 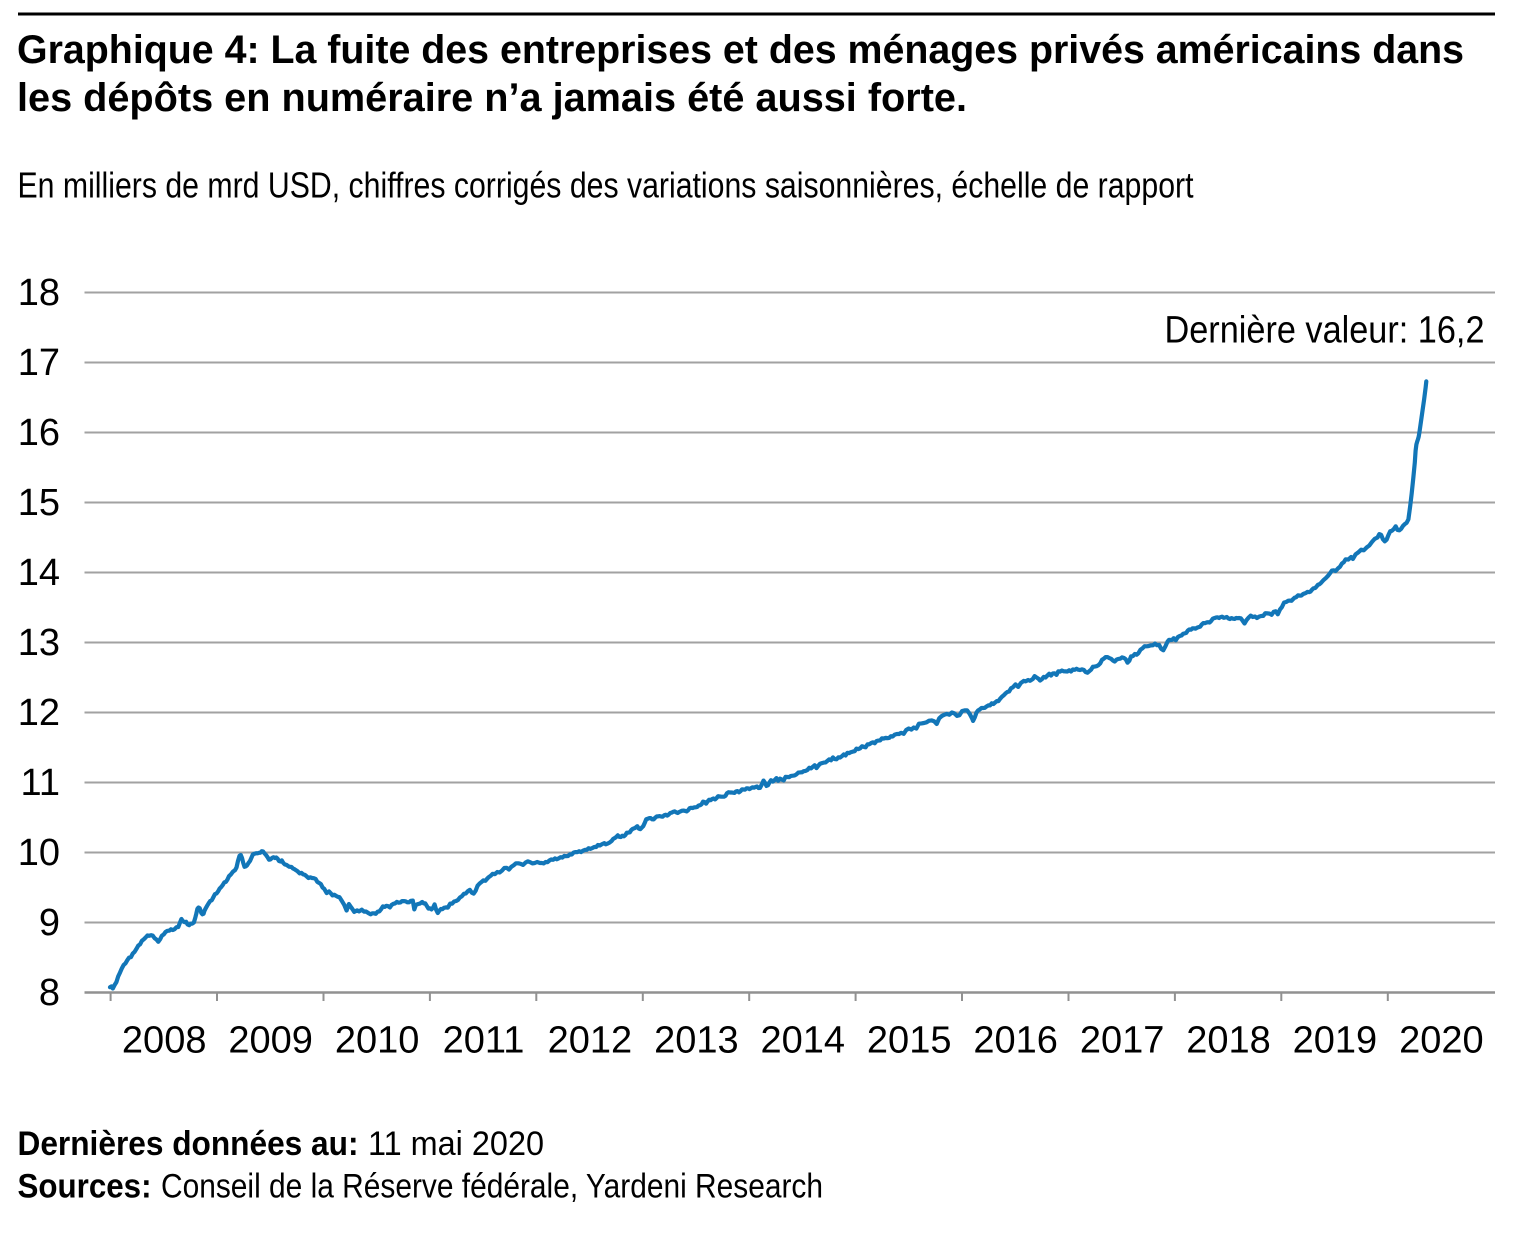 I want to click on svg-text: 2019, so click(x=1335, y=1041).